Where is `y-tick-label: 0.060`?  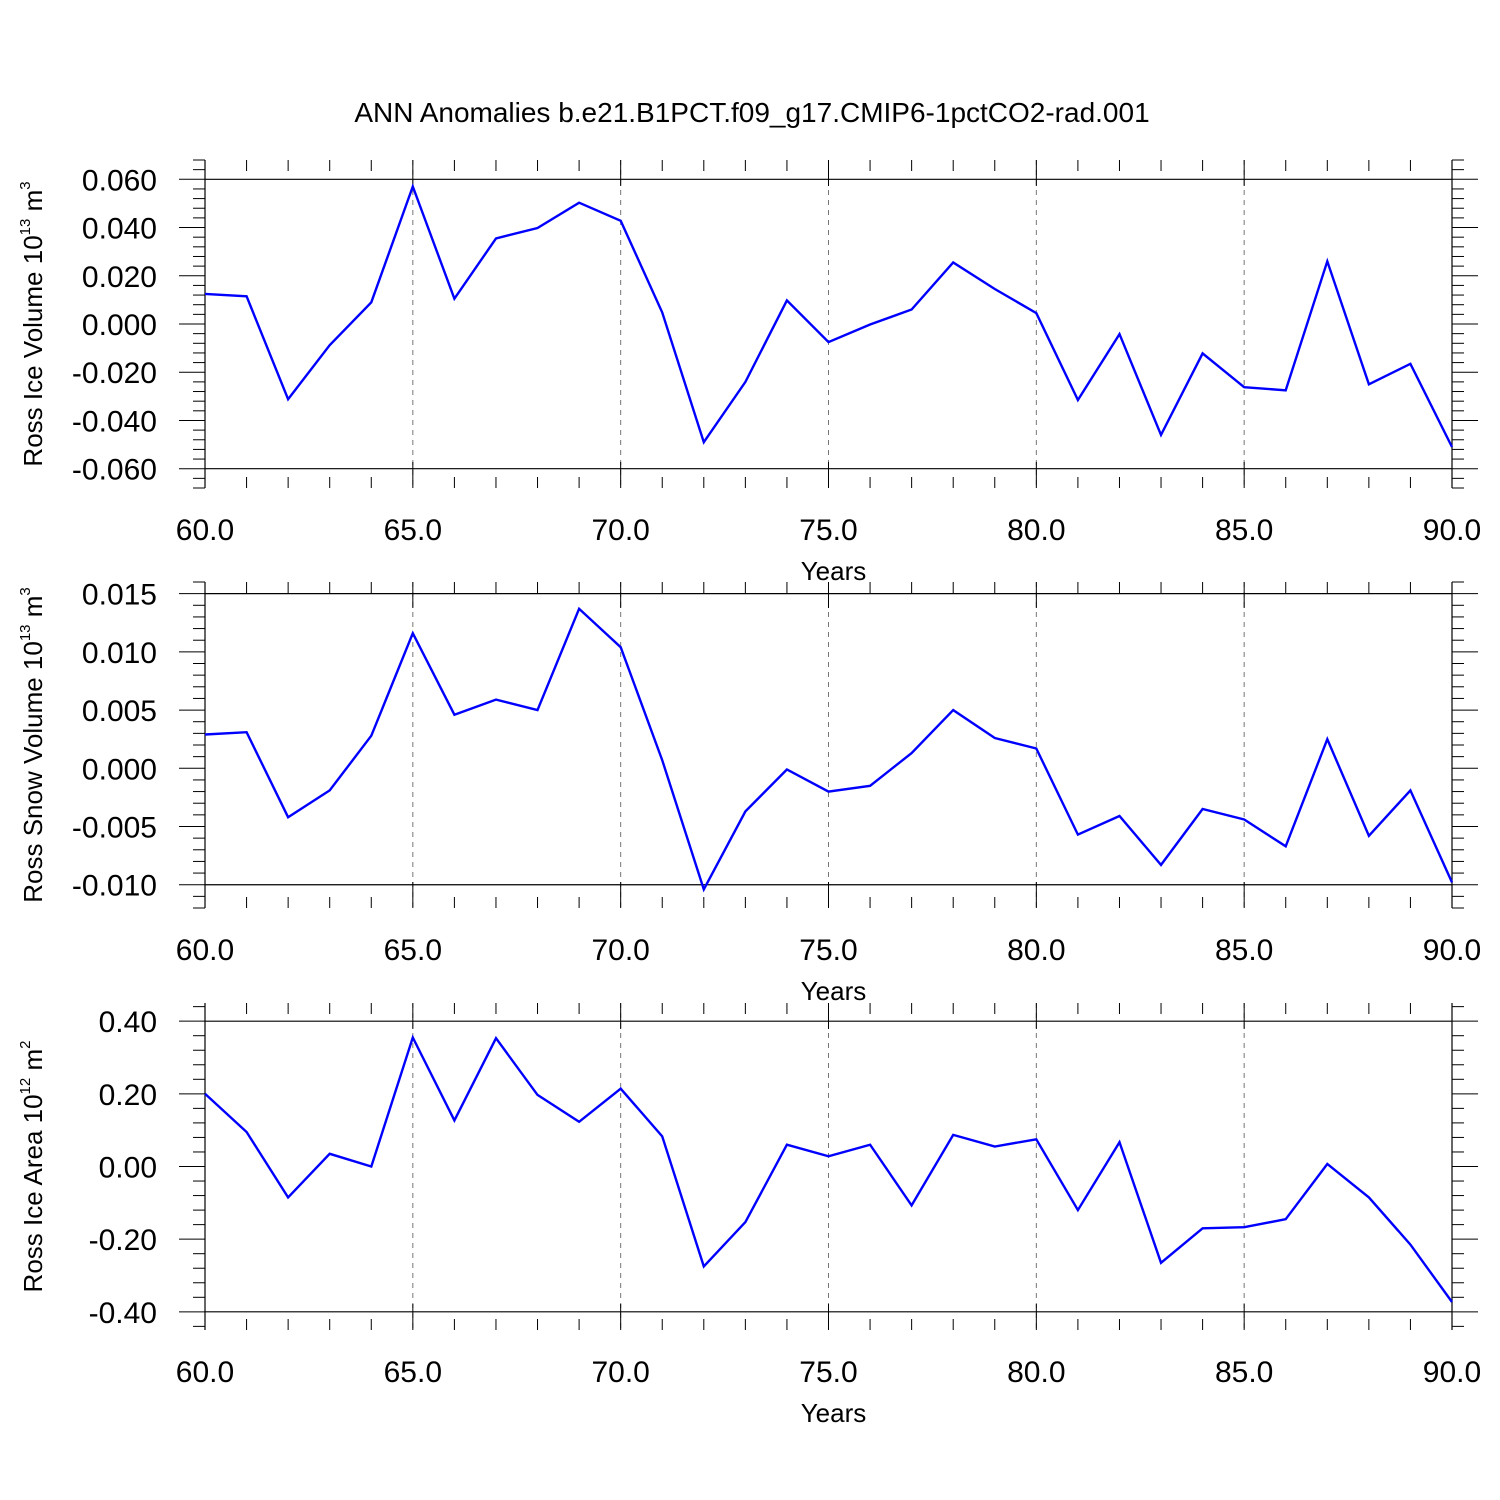 y-tick-label: 0.060 is located at coordinates (119, 180).